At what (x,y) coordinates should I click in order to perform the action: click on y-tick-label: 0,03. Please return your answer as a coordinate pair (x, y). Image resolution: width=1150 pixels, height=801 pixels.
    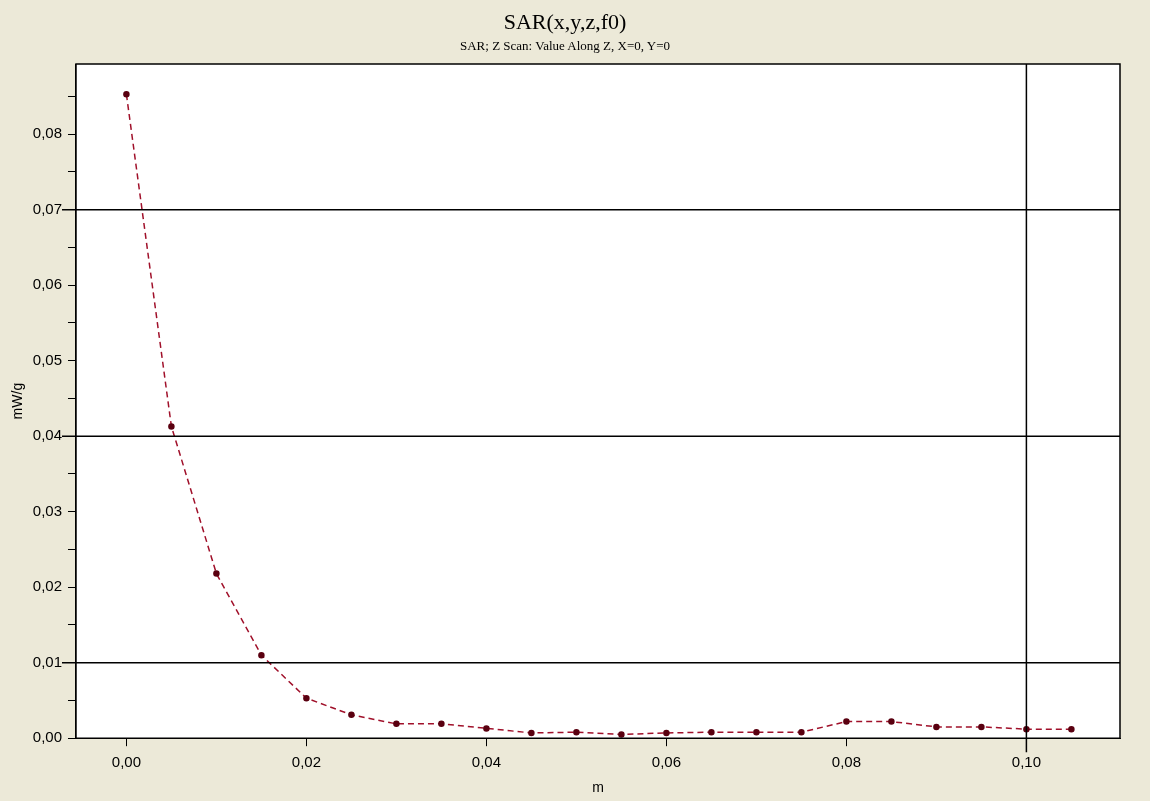
    Looking at the image, I should click on (47, 510).